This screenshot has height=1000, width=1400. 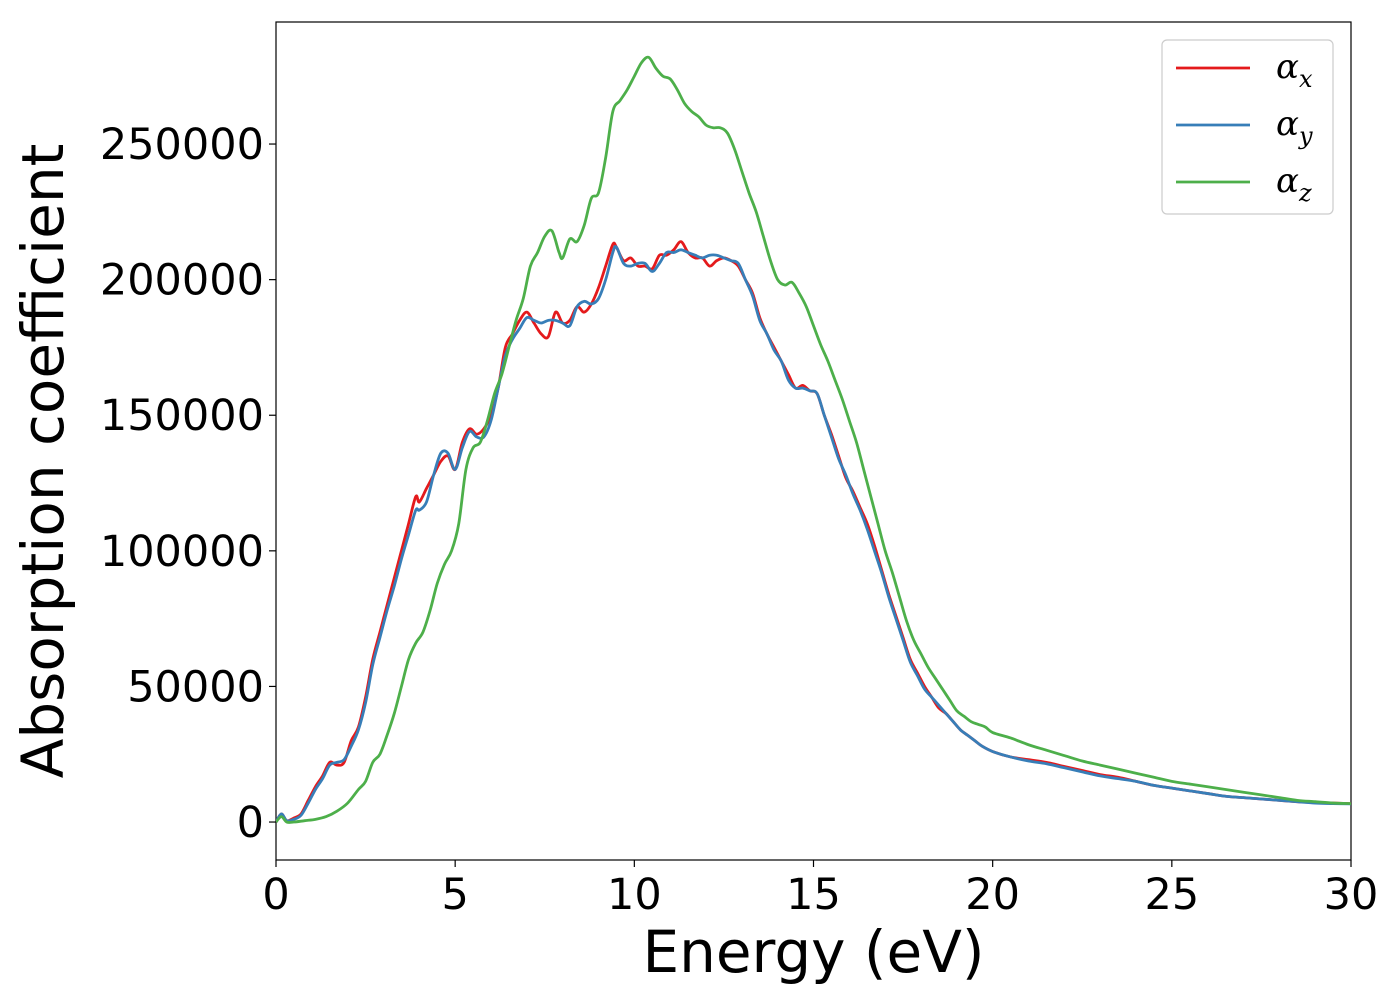 What do you see at coordinates (813, 895) in the screenshot?
I see `x-tick-label: 15` at bounding box center [813, 895].